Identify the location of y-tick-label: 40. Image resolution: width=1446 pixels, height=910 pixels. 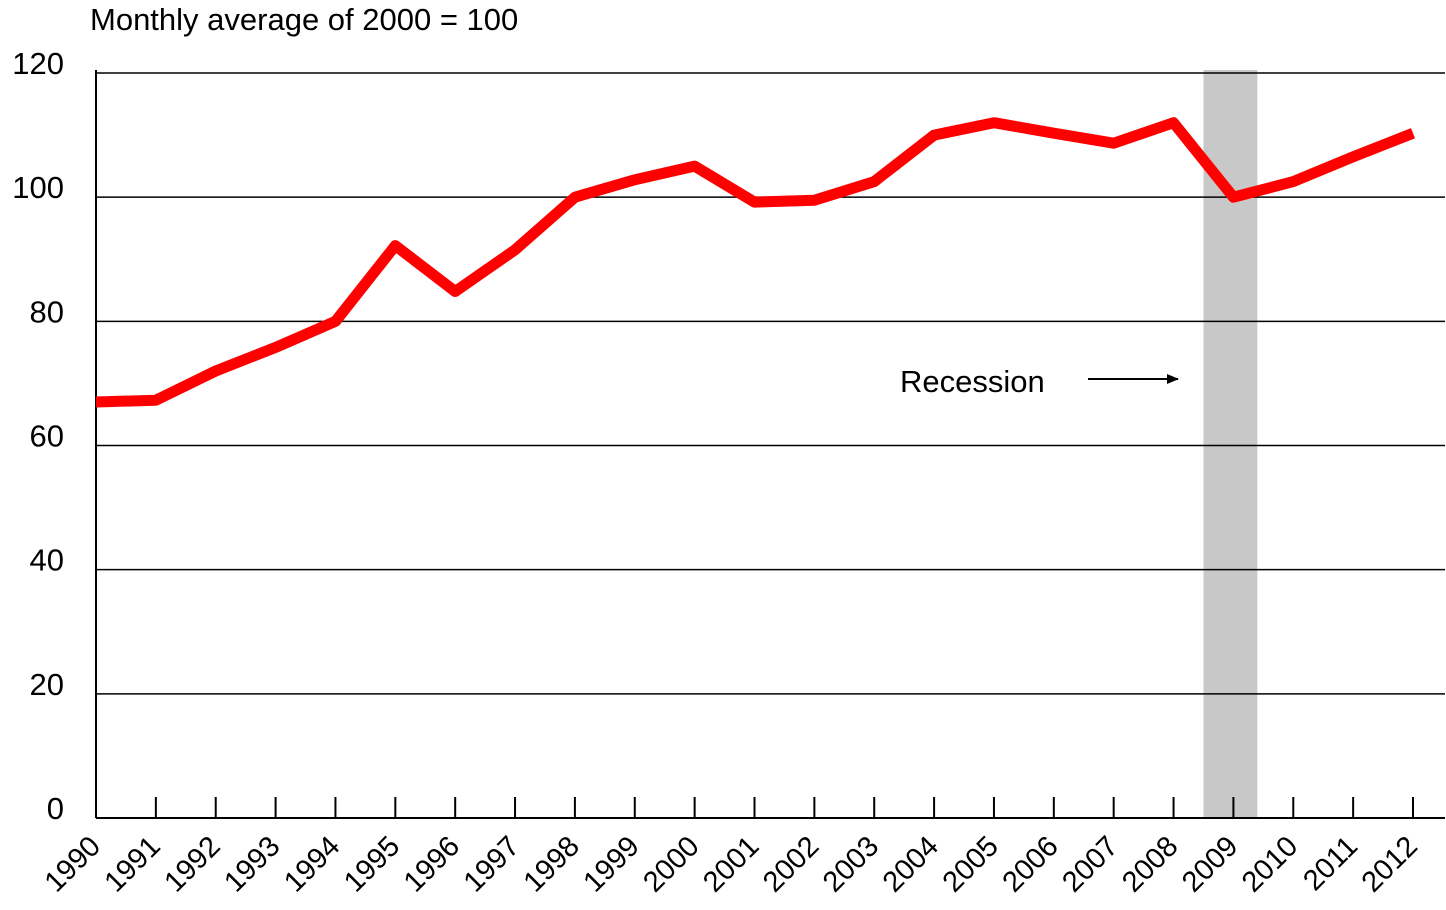
(47, 560).